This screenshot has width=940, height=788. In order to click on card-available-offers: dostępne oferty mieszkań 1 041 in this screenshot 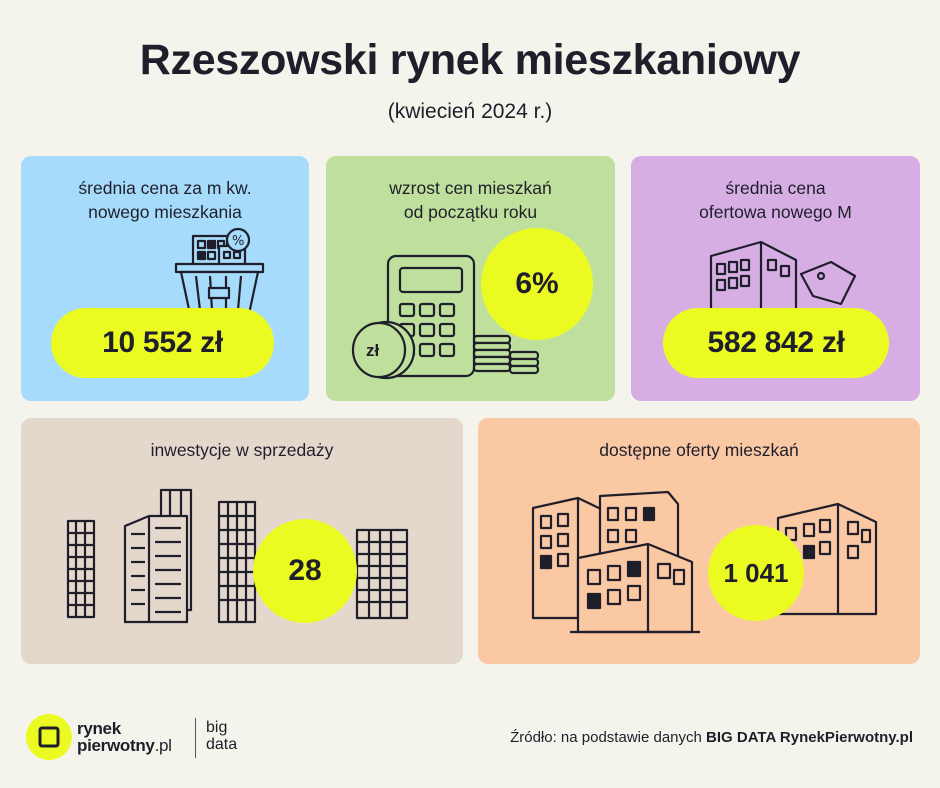, I will do `click(699, 541)`.